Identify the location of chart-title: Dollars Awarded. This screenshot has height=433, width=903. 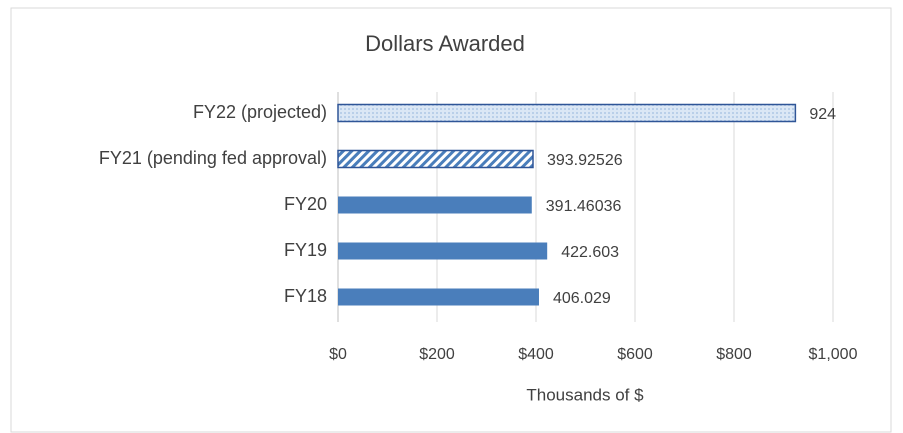
(445, 43).